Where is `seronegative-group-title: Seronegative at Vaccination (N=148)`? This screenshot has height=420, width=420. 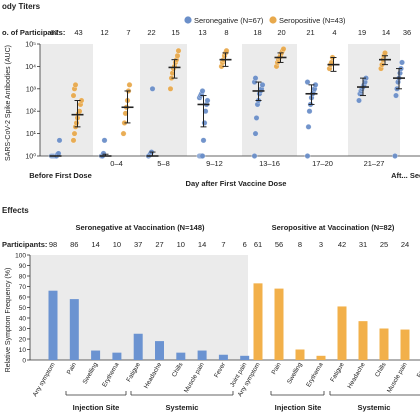 seronegative-group-title: Seronegative at Vaccination (N=148) is located at coordinates (140, 227).